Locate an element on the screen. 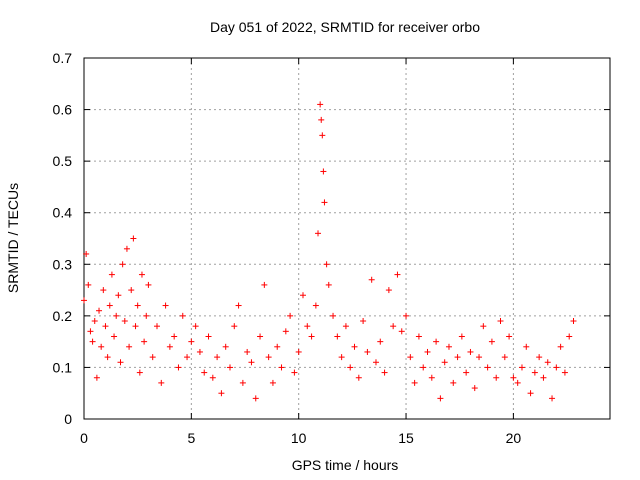  y-axis-label: SRMTID / TECUs is located at coordinates (13, 238).